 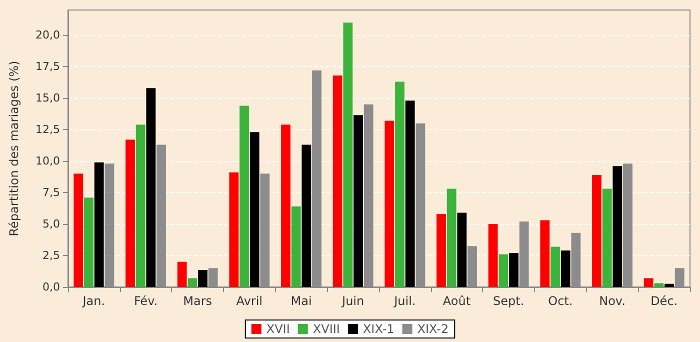 I want to click on x-tick-label: Jan., so click(x=94, y=301).